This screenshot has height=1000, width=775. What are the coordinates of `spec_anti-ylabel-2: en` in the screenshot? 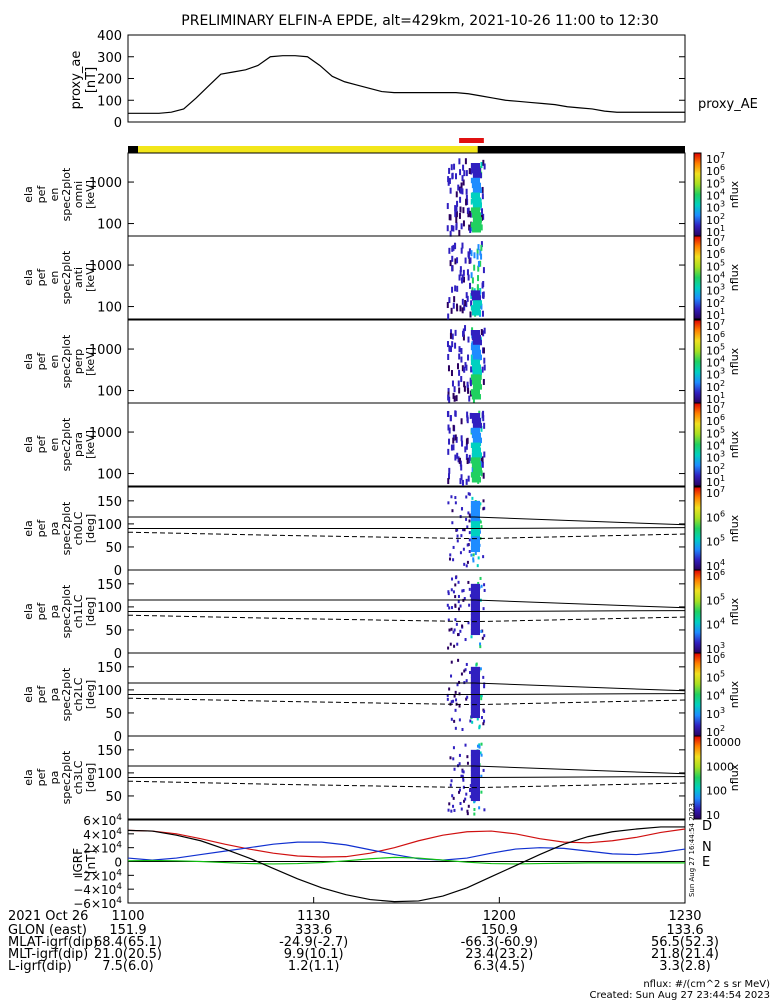 It's located at (54, 278).